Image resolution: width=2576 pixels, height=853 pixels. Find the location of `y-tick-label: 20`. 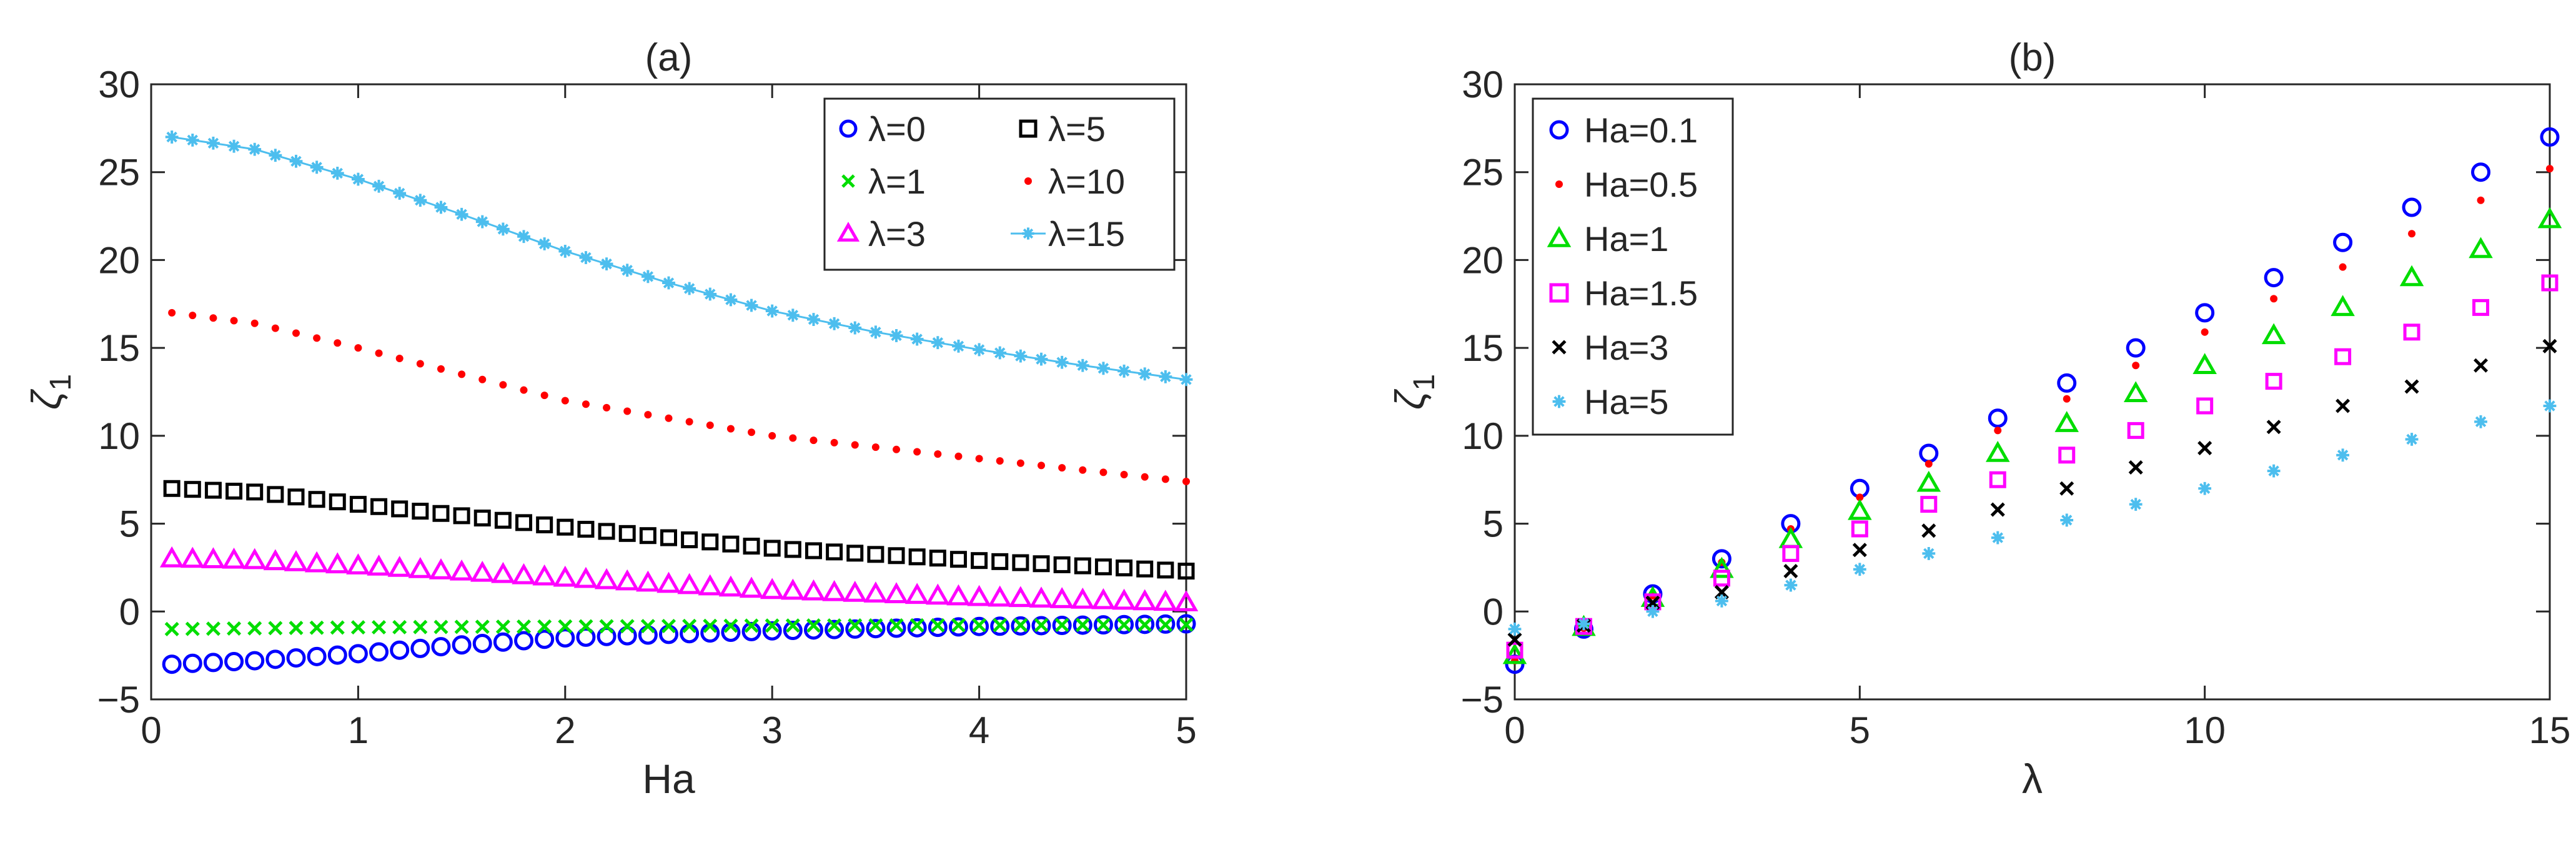

y-tick-label: 20 is located at coordinates (119, 260).